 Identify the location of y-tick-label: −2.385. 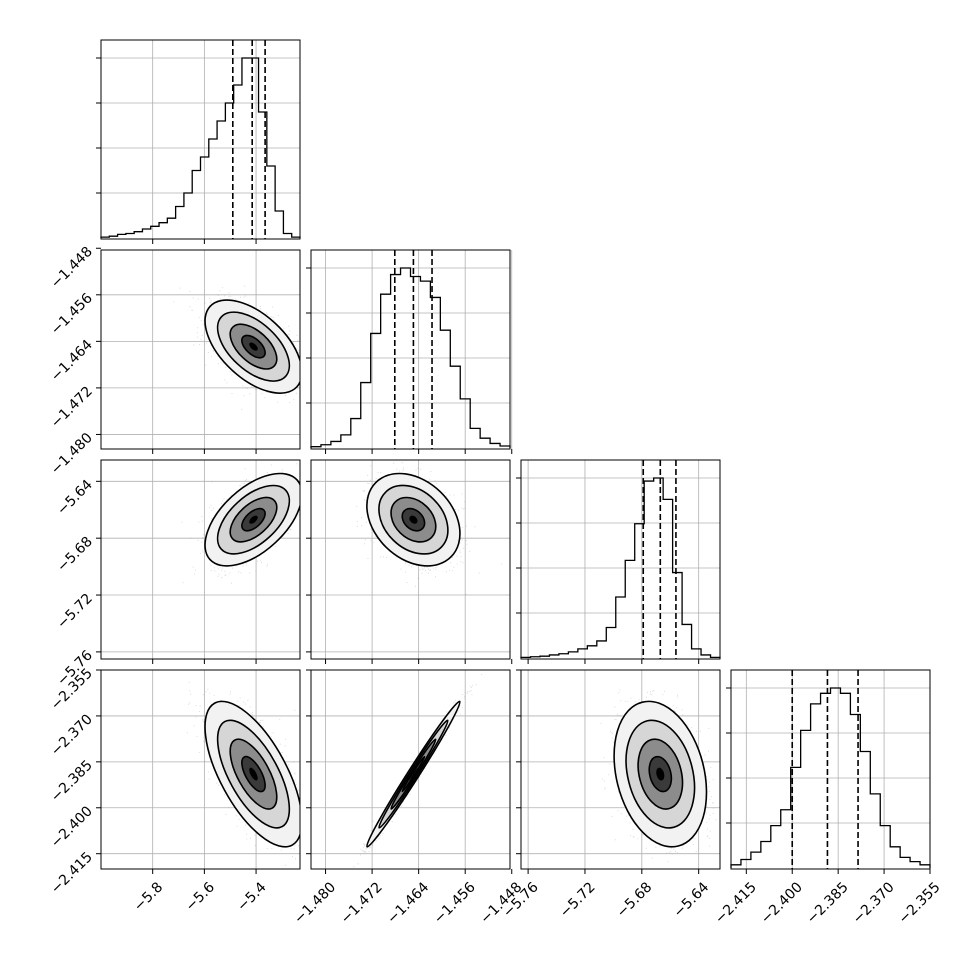
(72, 781).